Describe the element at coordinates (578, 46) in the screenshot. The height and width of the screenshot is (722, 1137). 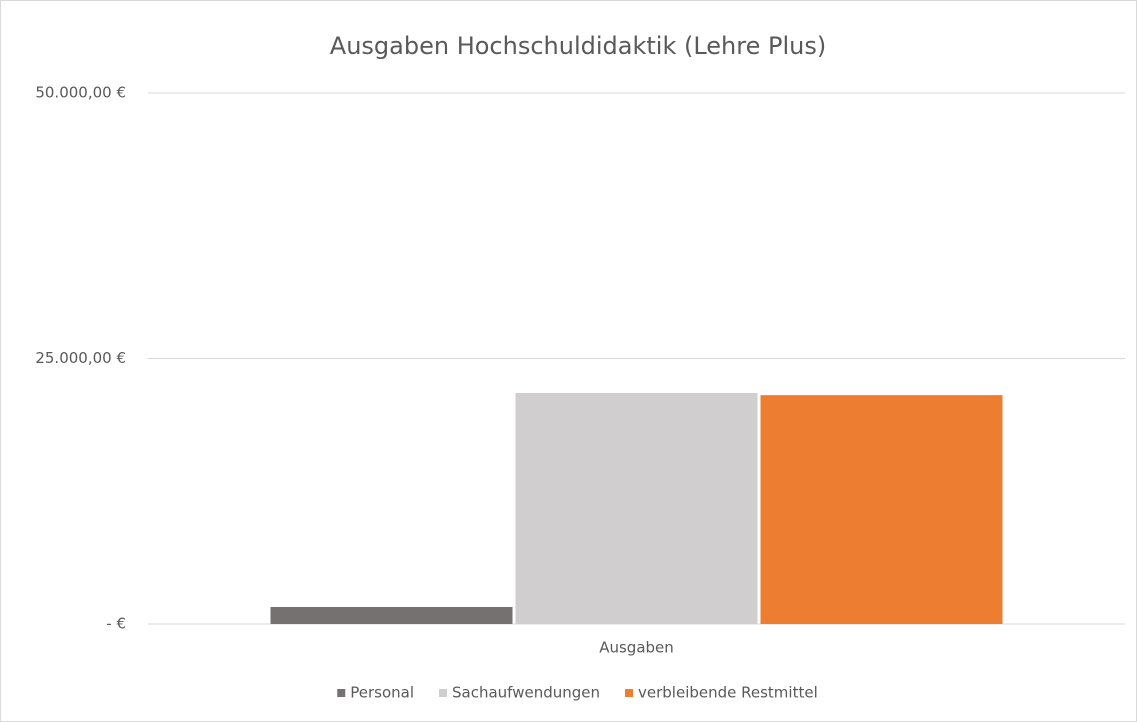
I see `chart-title: Ausgaben Hochschuldidaktik (Lehre Plus)` at that location.